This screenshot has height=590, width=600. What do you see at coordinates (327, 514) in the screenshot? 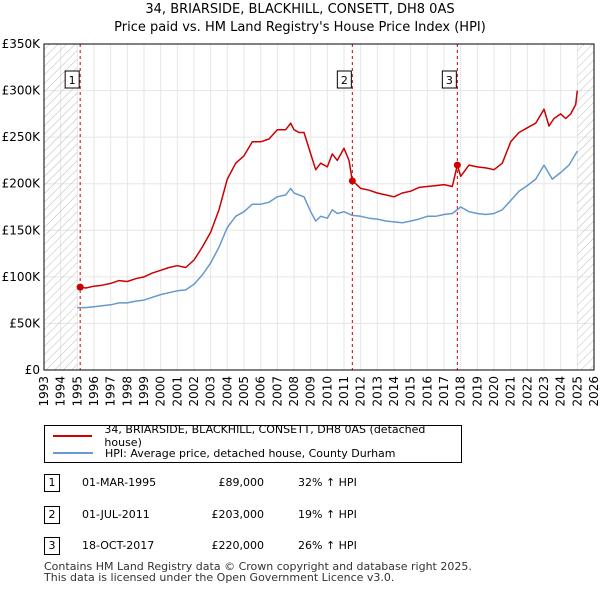
I see `transaction-hpi: 19% ↑ HPI` at bounding box center [327, 514].